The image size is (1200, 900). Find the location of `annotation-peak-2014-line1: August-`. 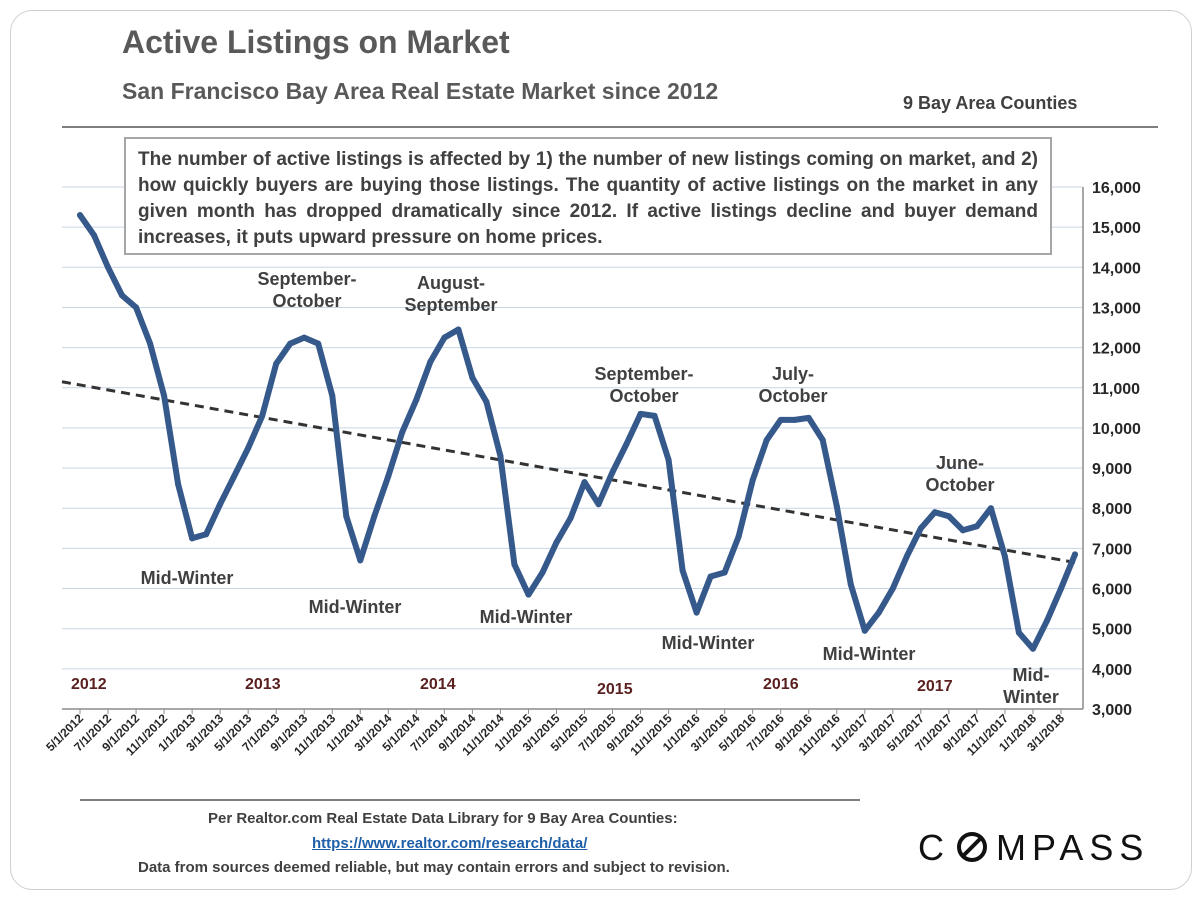

annotation-peak-2014-line1: August- is located at coordinates (451, 283).